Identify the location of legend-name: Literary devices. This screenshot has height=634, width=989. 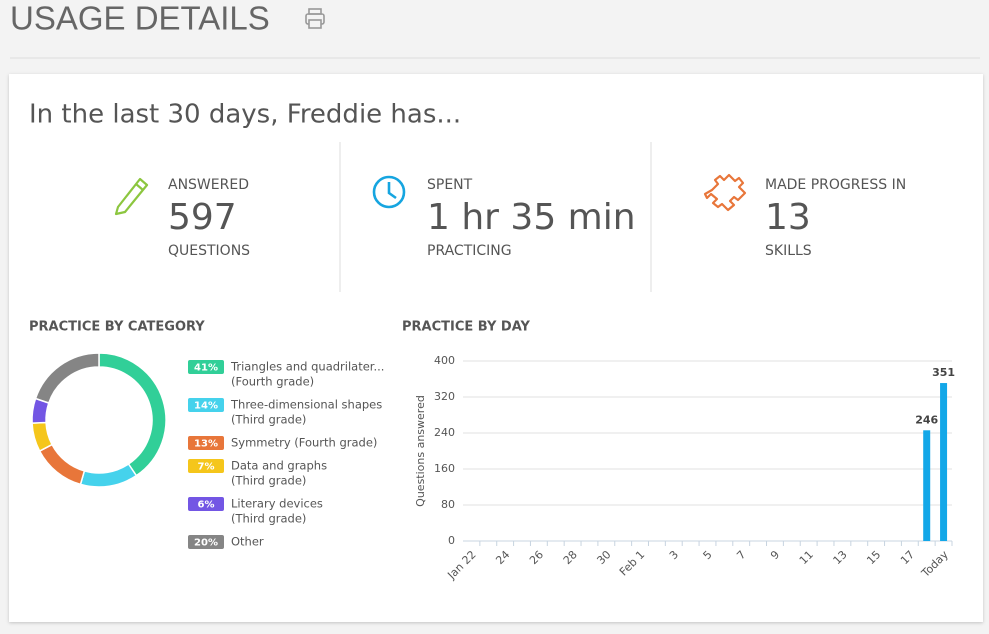
(277, 504).